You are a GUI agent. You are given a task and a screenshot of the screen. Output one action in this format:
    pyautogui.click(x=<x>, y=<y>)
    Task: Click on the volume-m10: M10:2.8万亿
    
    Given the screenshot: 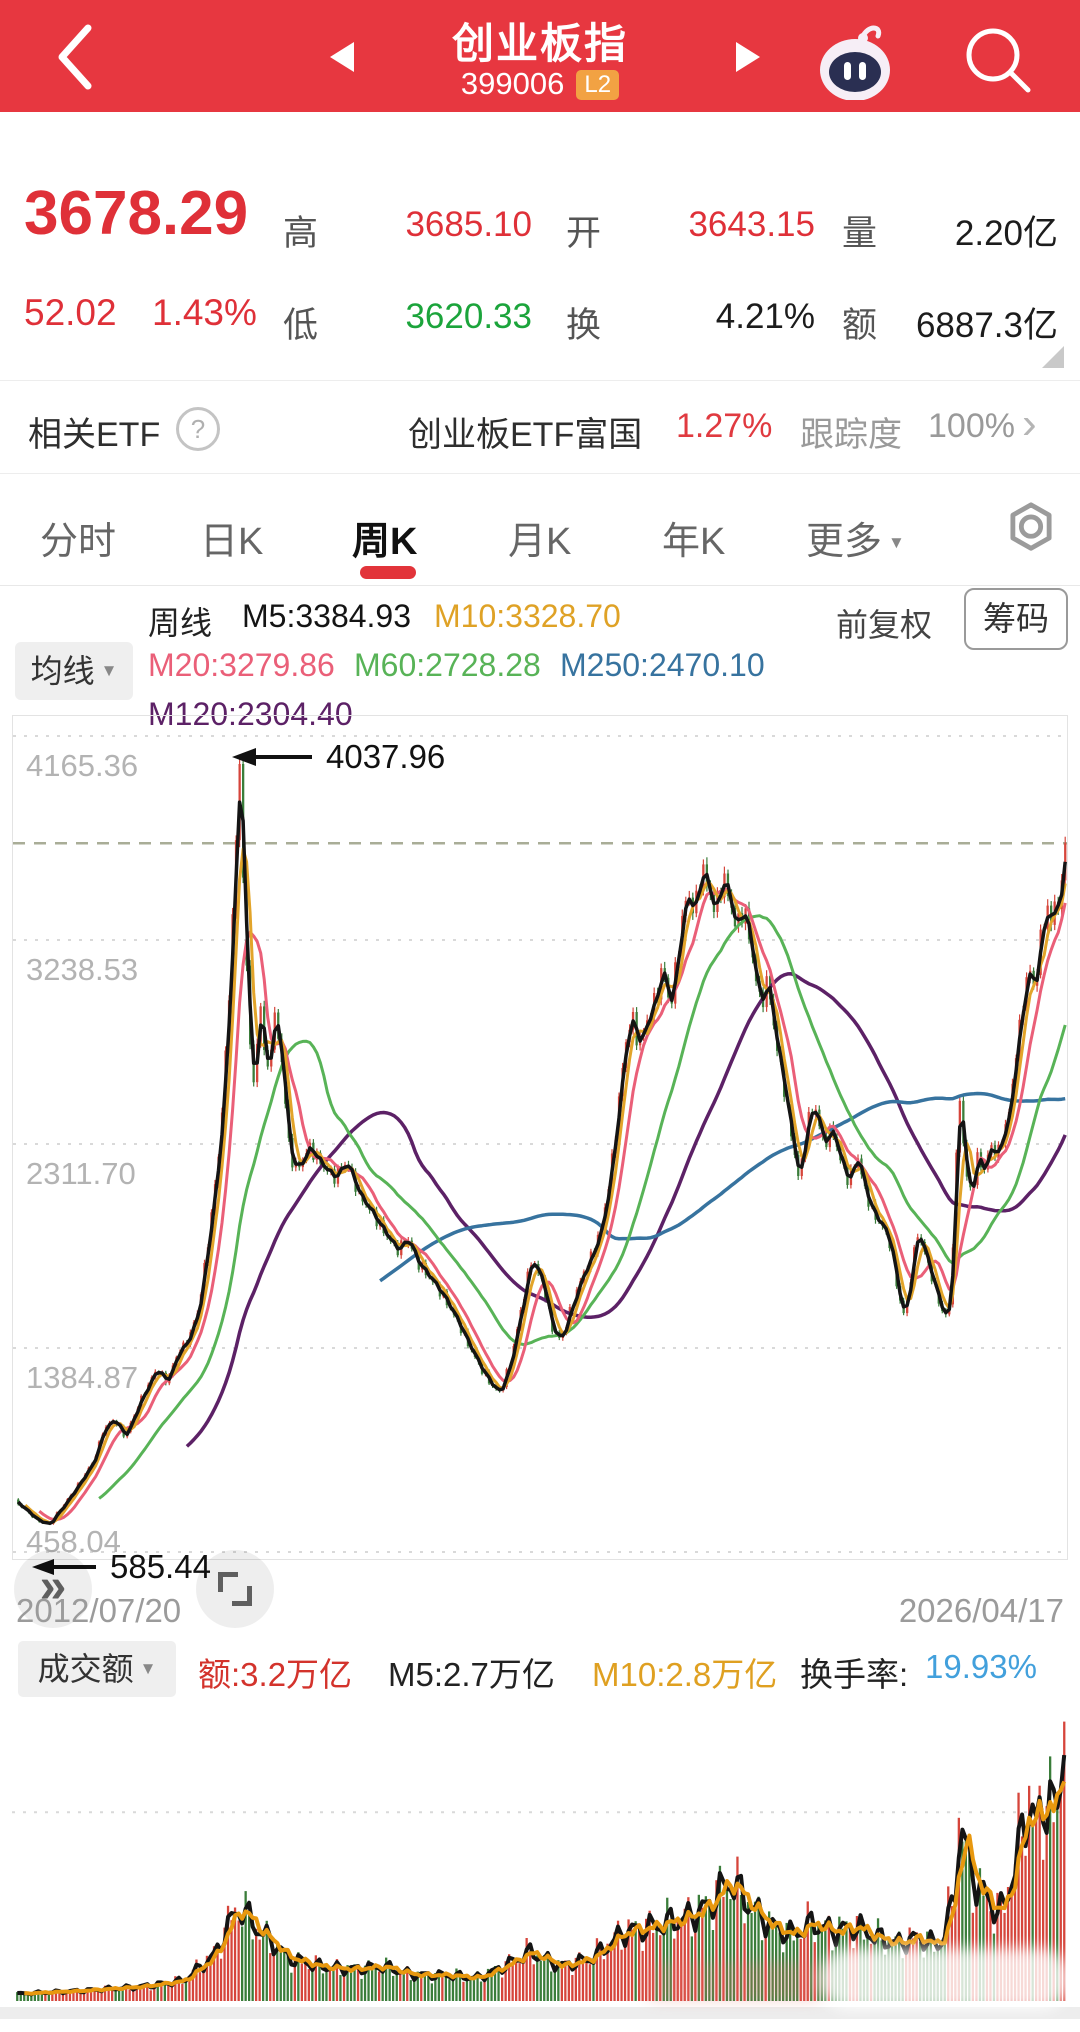 What is the action you would take?
    pyautogui.click(x=685, y=1674)
    